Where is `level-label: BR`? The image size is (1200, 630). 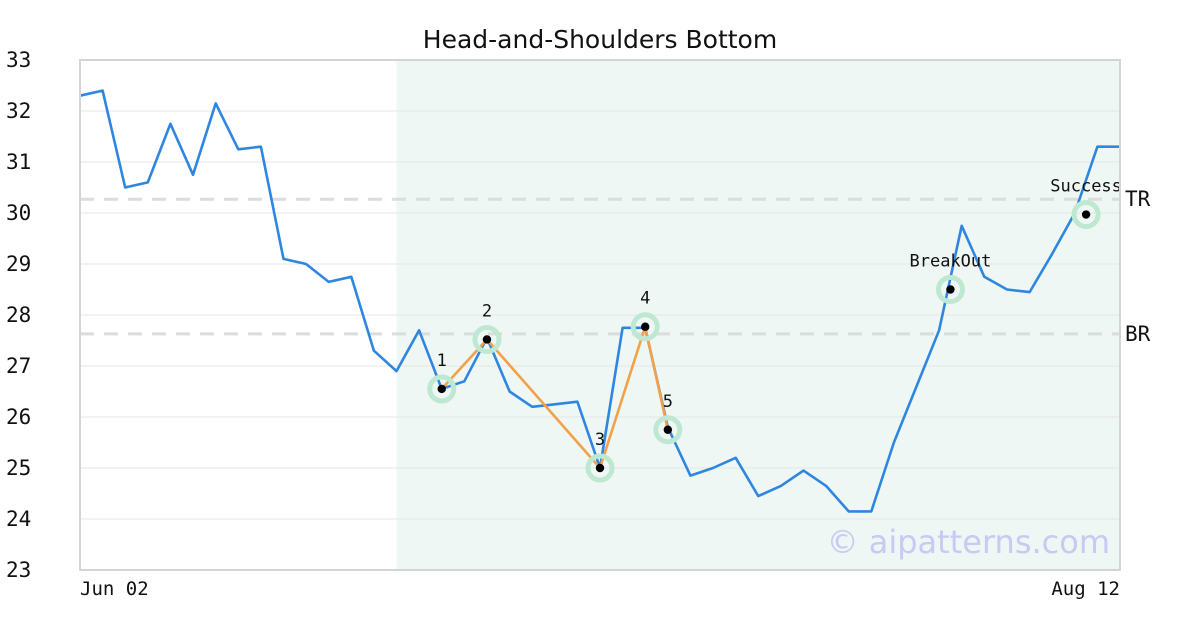 level-label: BR is located at coordinates (1138, 334).